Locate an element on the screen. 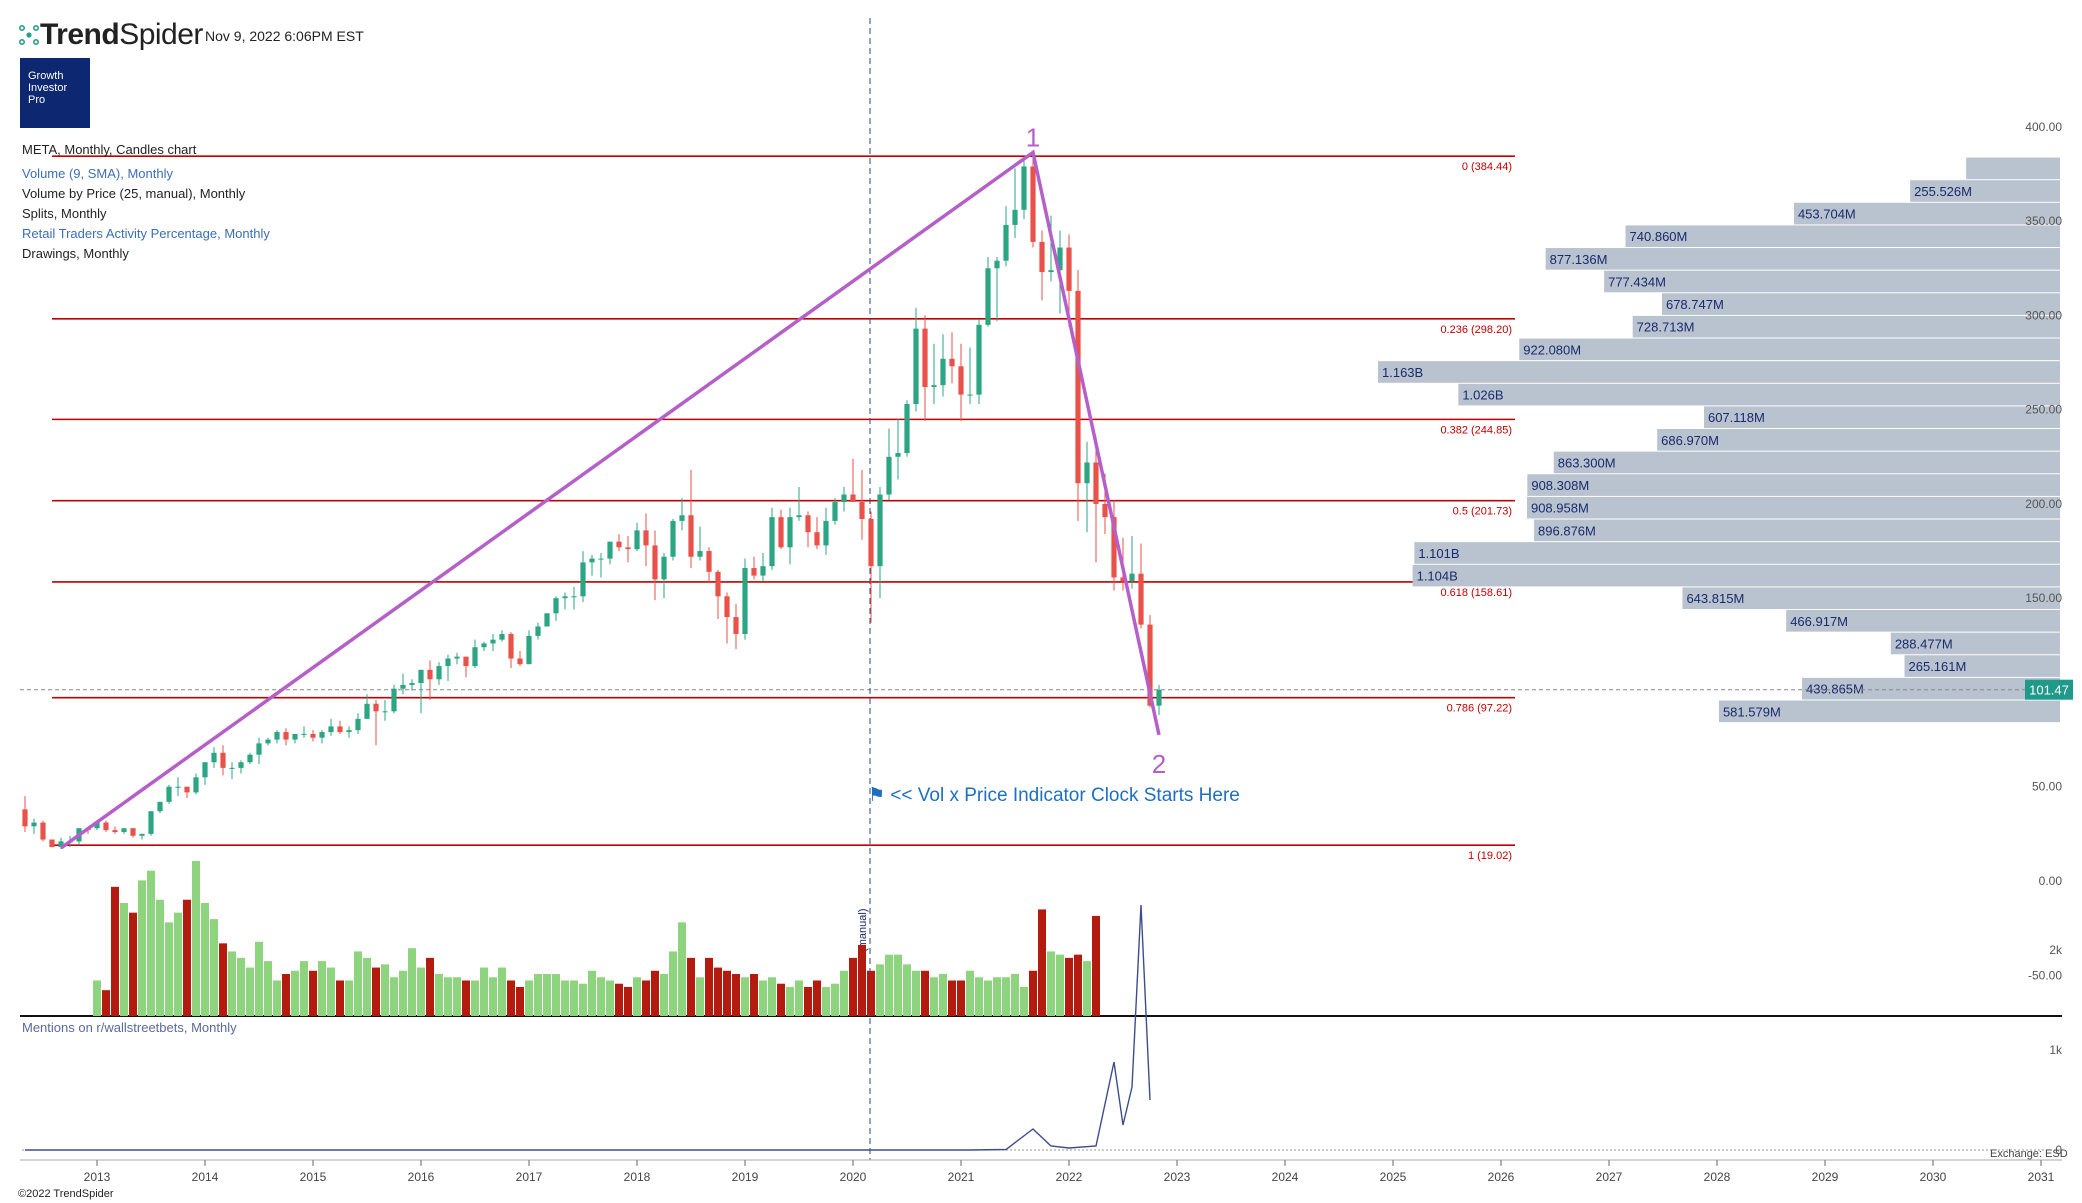 This screenshot has height=1203, width=2082. fib-label: 0 (384.44) is located at coordinates (1487, 167).